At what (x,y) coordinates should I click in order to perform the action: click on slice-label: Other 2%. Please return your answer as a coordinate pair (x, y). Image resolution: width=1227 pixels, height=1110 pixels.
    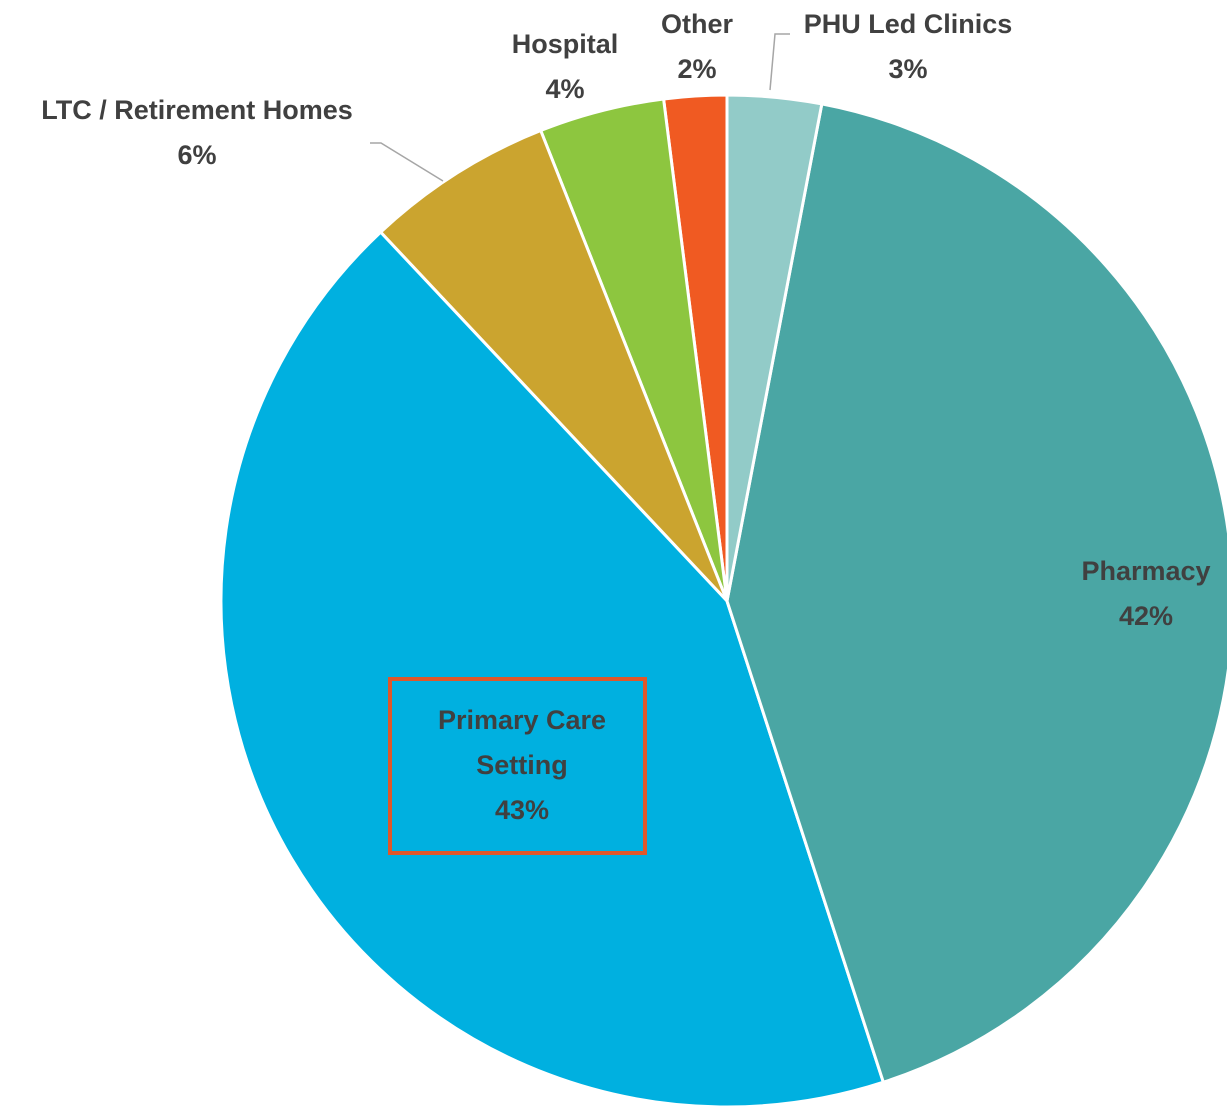
    Looking at the image, I should click on (697, 47).